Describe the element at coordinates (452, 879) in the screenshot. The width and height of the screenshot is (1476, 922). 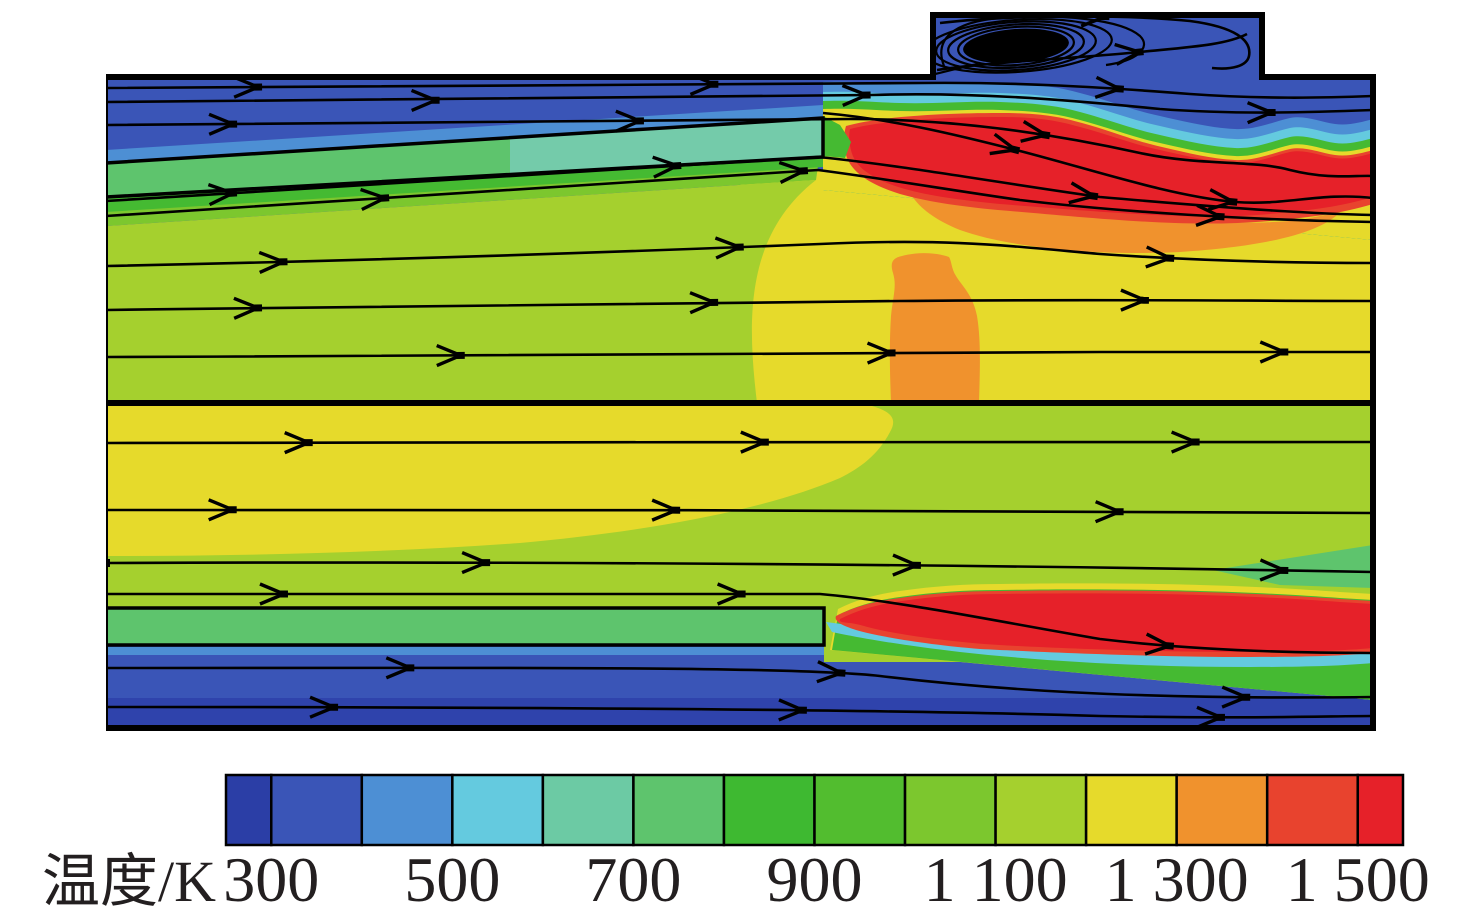
I see `colorbar-tick-label: 500` at that location.